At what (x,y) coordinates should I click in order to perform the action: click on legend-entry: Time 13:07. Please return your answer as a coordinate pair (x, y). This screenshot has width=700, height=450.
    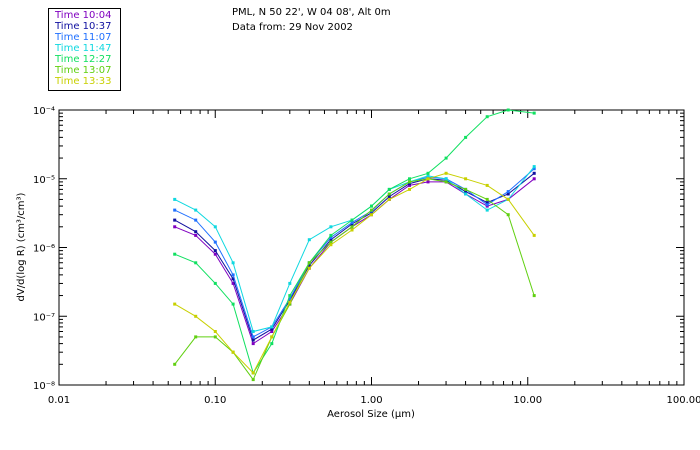
    Looking at the image, I should click on (83, 70).